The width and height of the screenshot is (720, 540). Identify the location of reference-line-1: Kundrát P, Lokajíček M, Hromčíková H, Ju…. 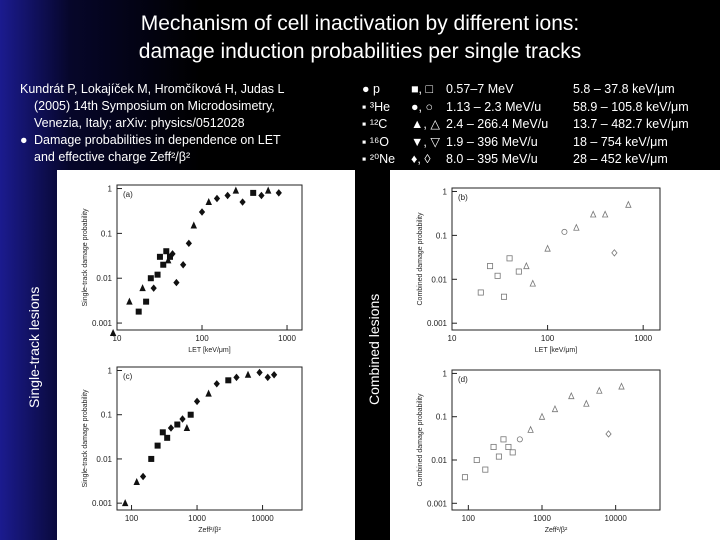
(152, 89).